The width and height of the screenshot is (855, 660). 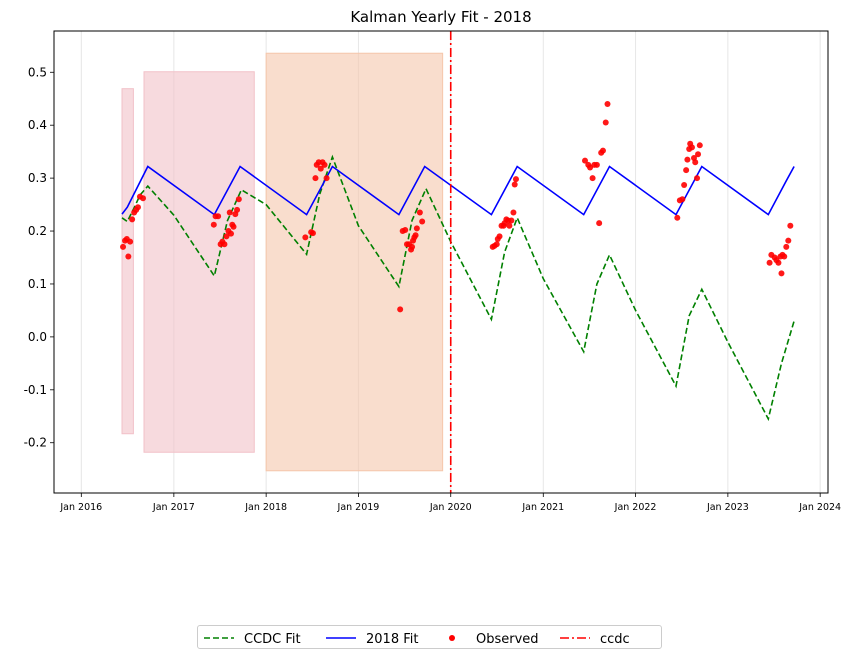 What do you see at coordinates (265, 507) in the screenshot?
I see `x-tick-label: Jan 2018` at bounding box center [265, 507].